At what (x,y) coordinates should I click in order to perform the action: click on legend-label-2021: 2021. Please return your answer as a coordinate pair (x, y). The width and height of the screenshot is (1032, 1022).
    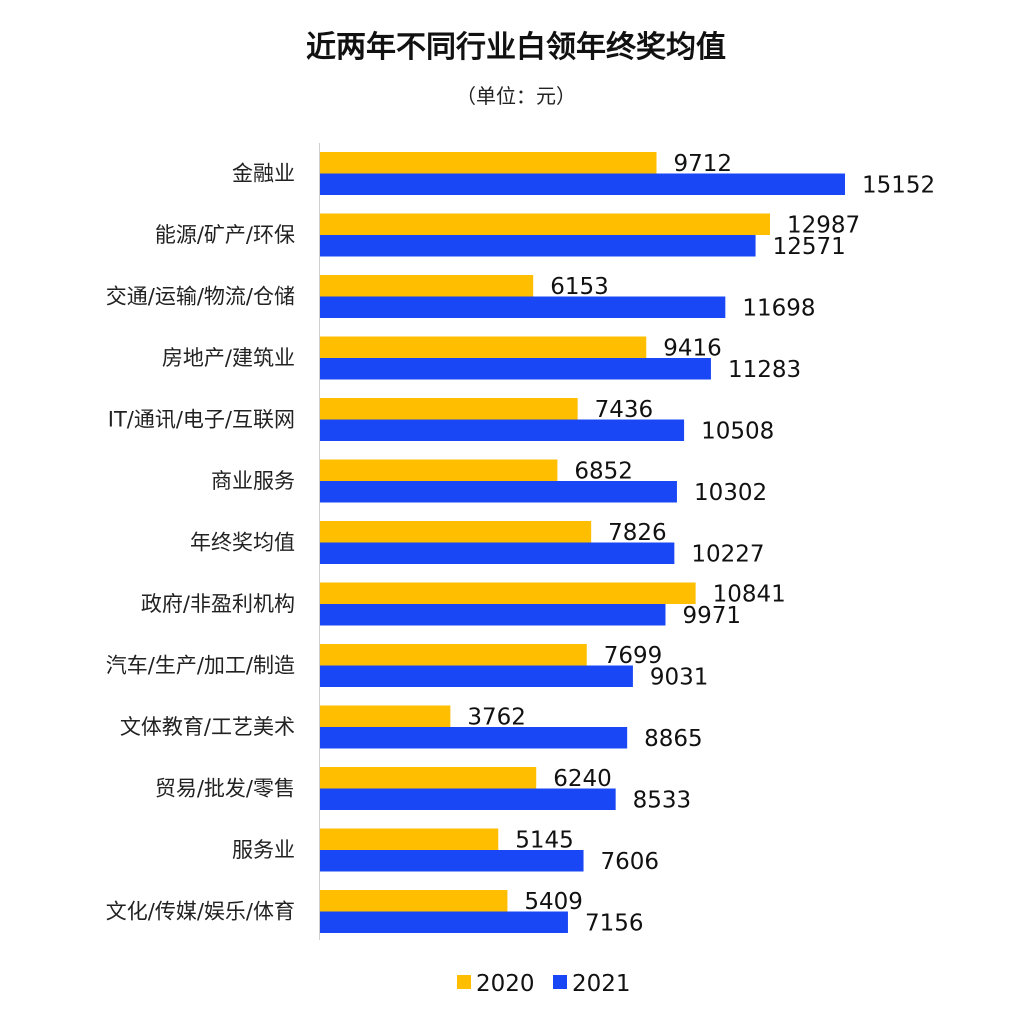
    Looking at the image, I should click on (601, 984).